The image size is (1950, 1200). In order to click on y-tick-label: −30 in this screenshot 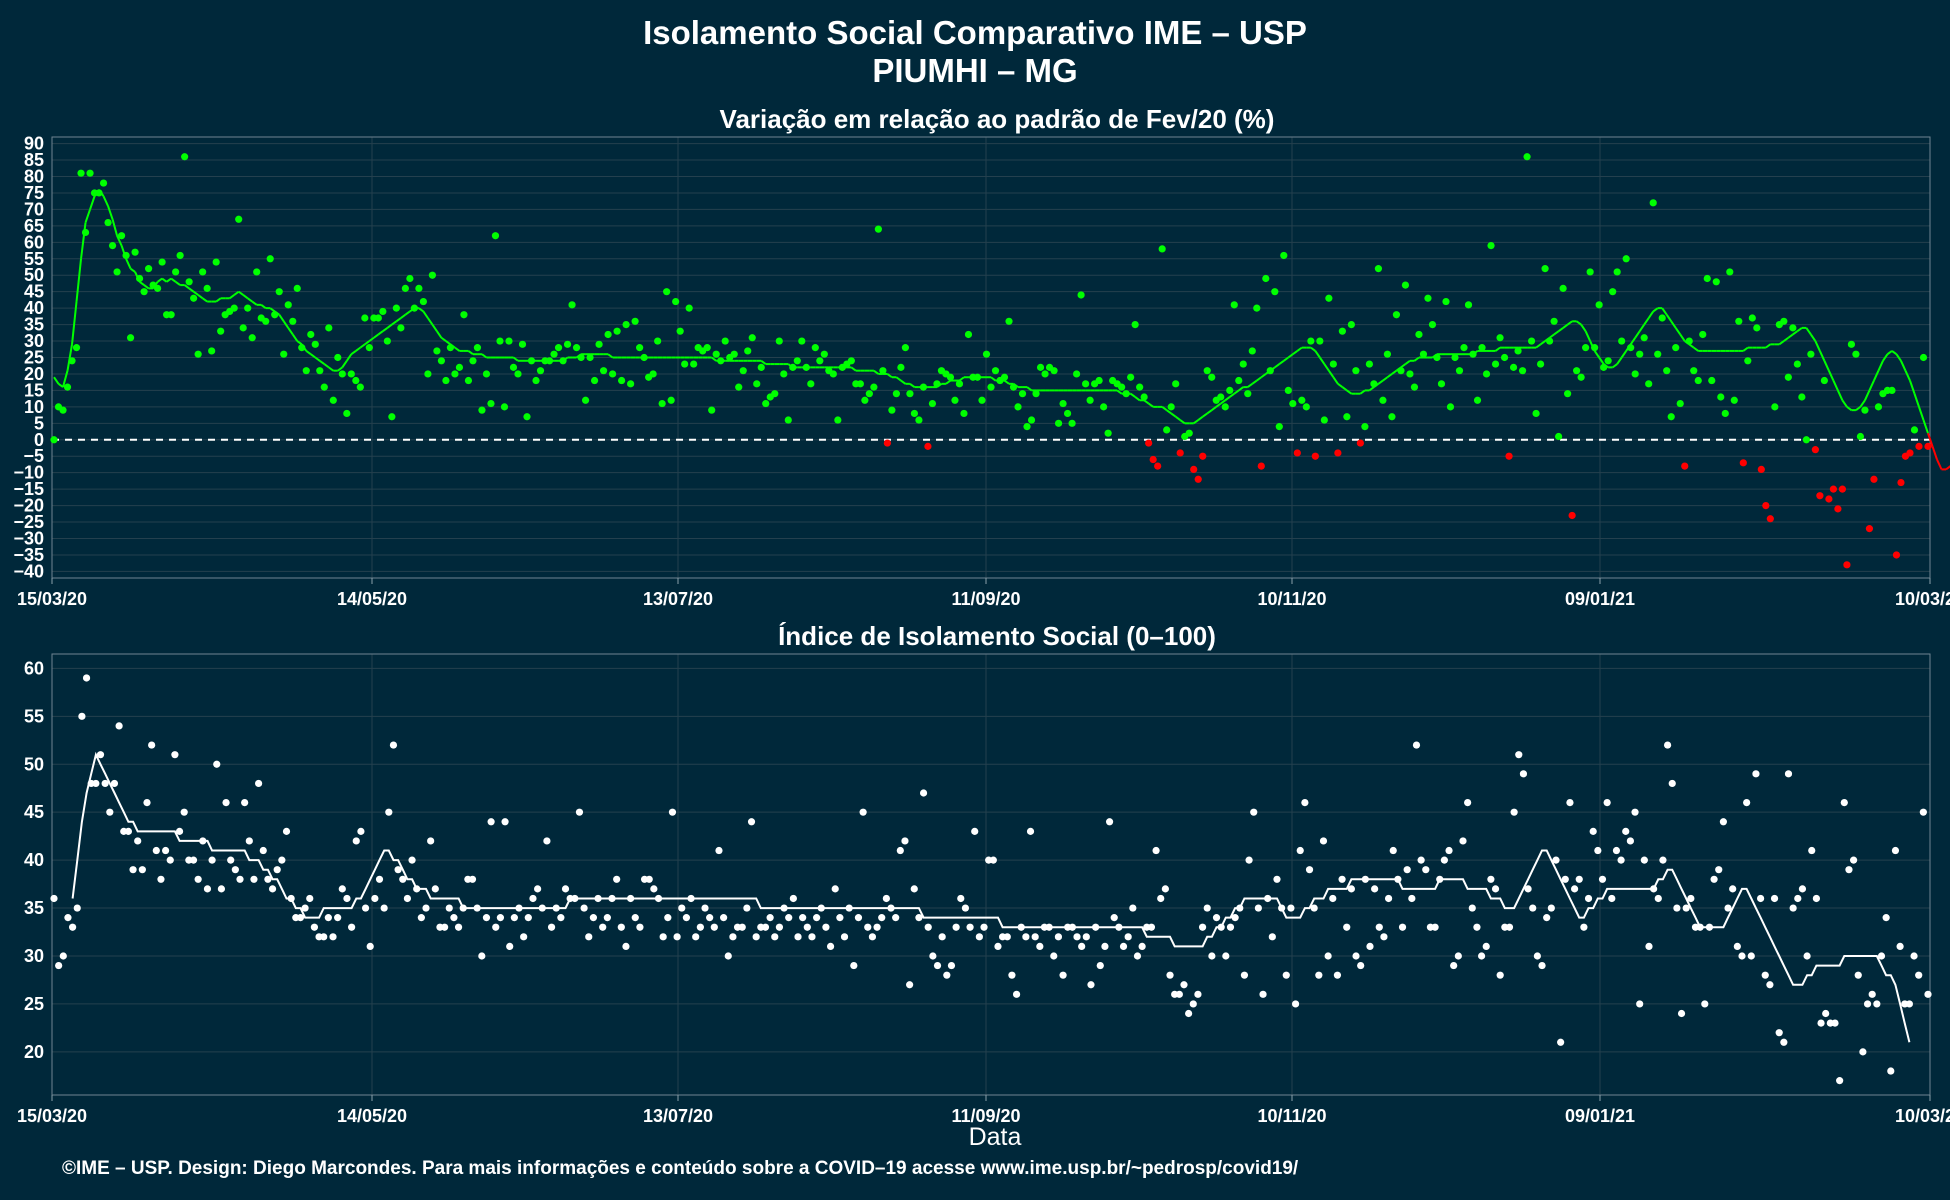, I will do `click(28, 539)`.